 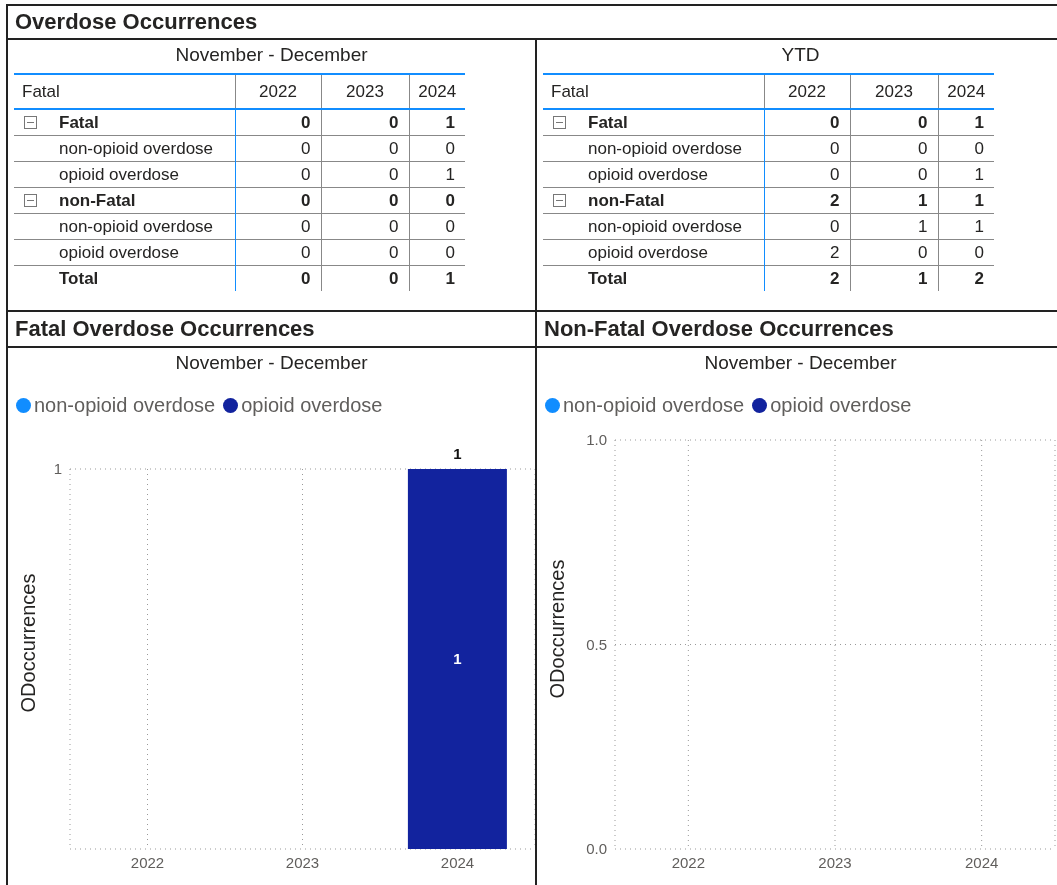 What do you see at coordinates (719, 329) in the screenshot?
I see `chart-title: Non-Fatal Overdose Occurrences` at bounding box center [719, 329].